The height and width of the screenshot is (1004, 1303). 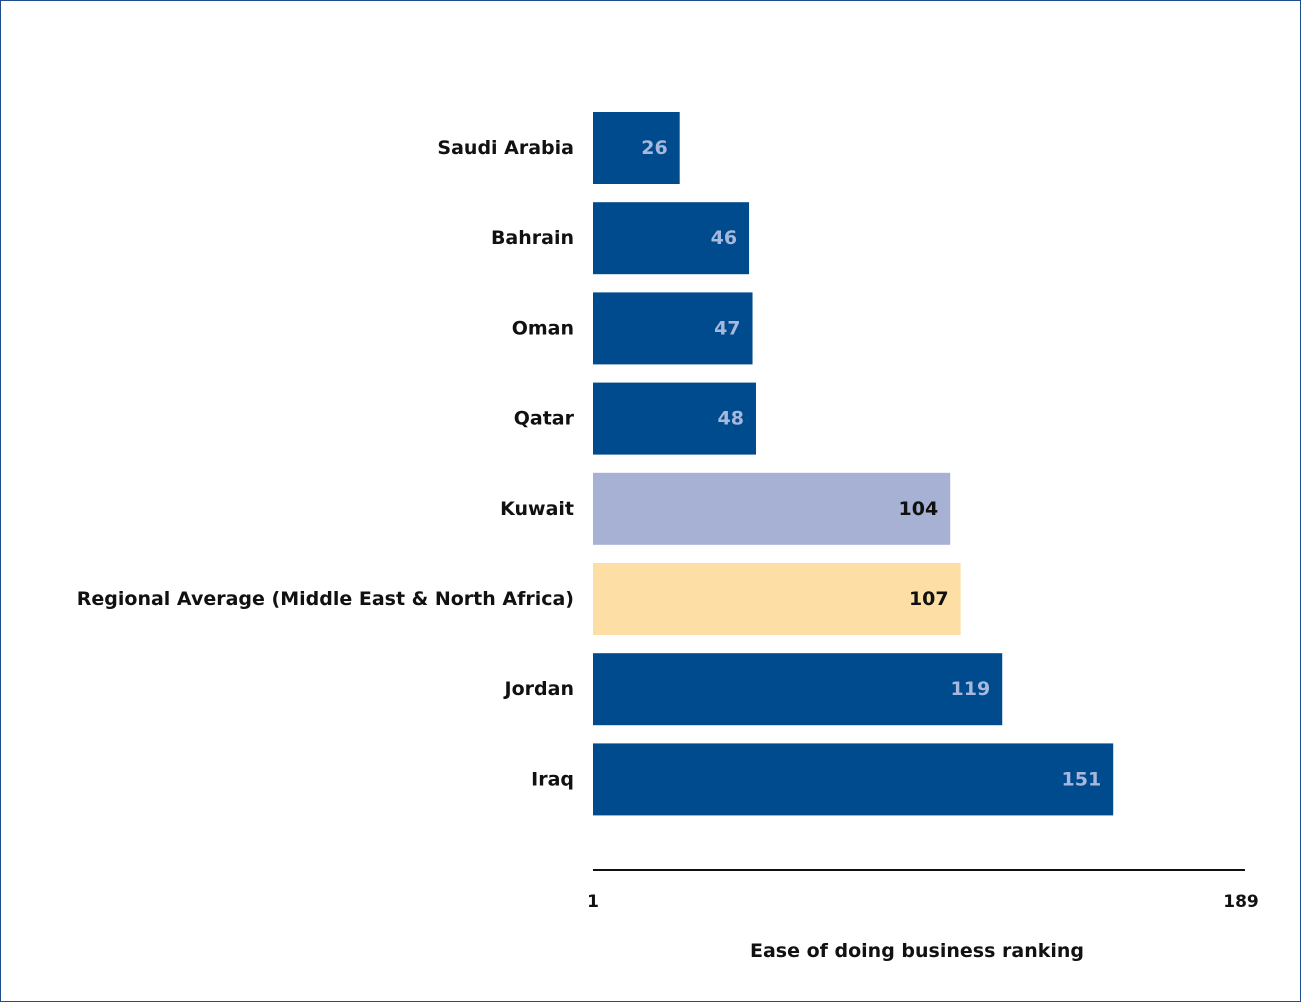 What do you see at coordinates (919, 509) in the screenshot?
I see `value-label-4: 104` at bounding box center [919, 509].